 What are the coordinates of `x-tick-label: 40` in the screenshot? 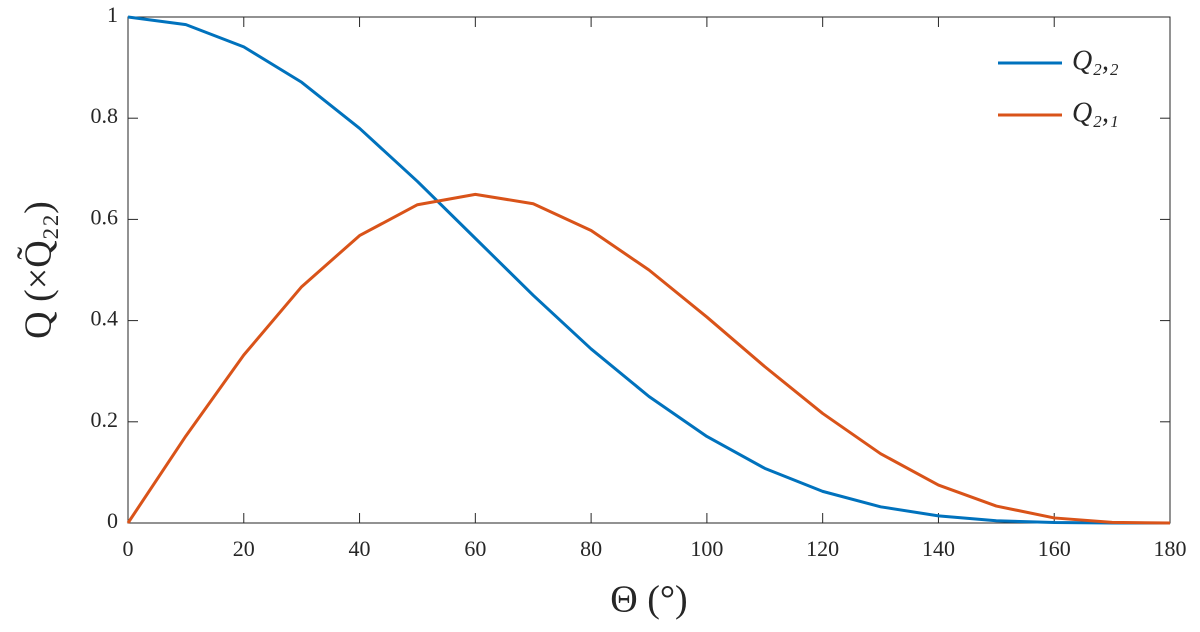 It's located at (360, 548).